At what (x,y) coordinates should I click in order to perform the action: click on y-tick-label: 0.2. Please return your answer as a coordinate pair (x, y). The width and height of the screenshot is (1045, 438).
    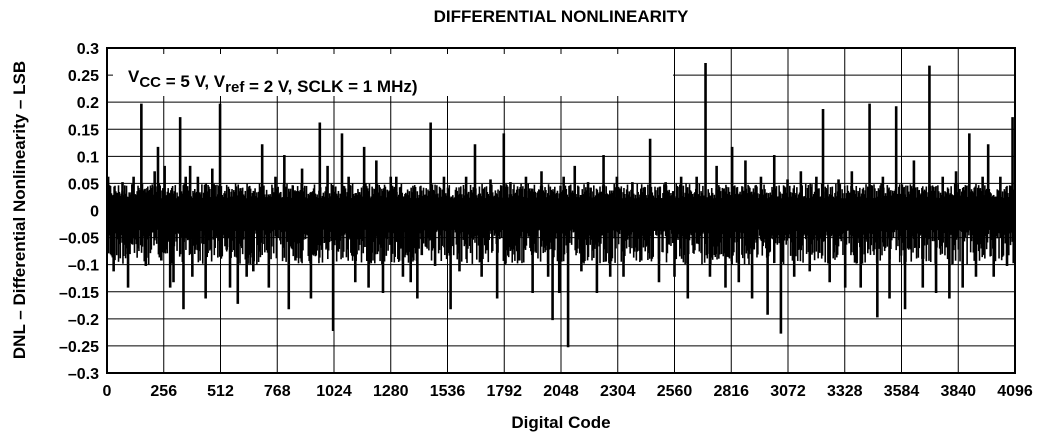
    Looking at the image, I should click on (88, 103).